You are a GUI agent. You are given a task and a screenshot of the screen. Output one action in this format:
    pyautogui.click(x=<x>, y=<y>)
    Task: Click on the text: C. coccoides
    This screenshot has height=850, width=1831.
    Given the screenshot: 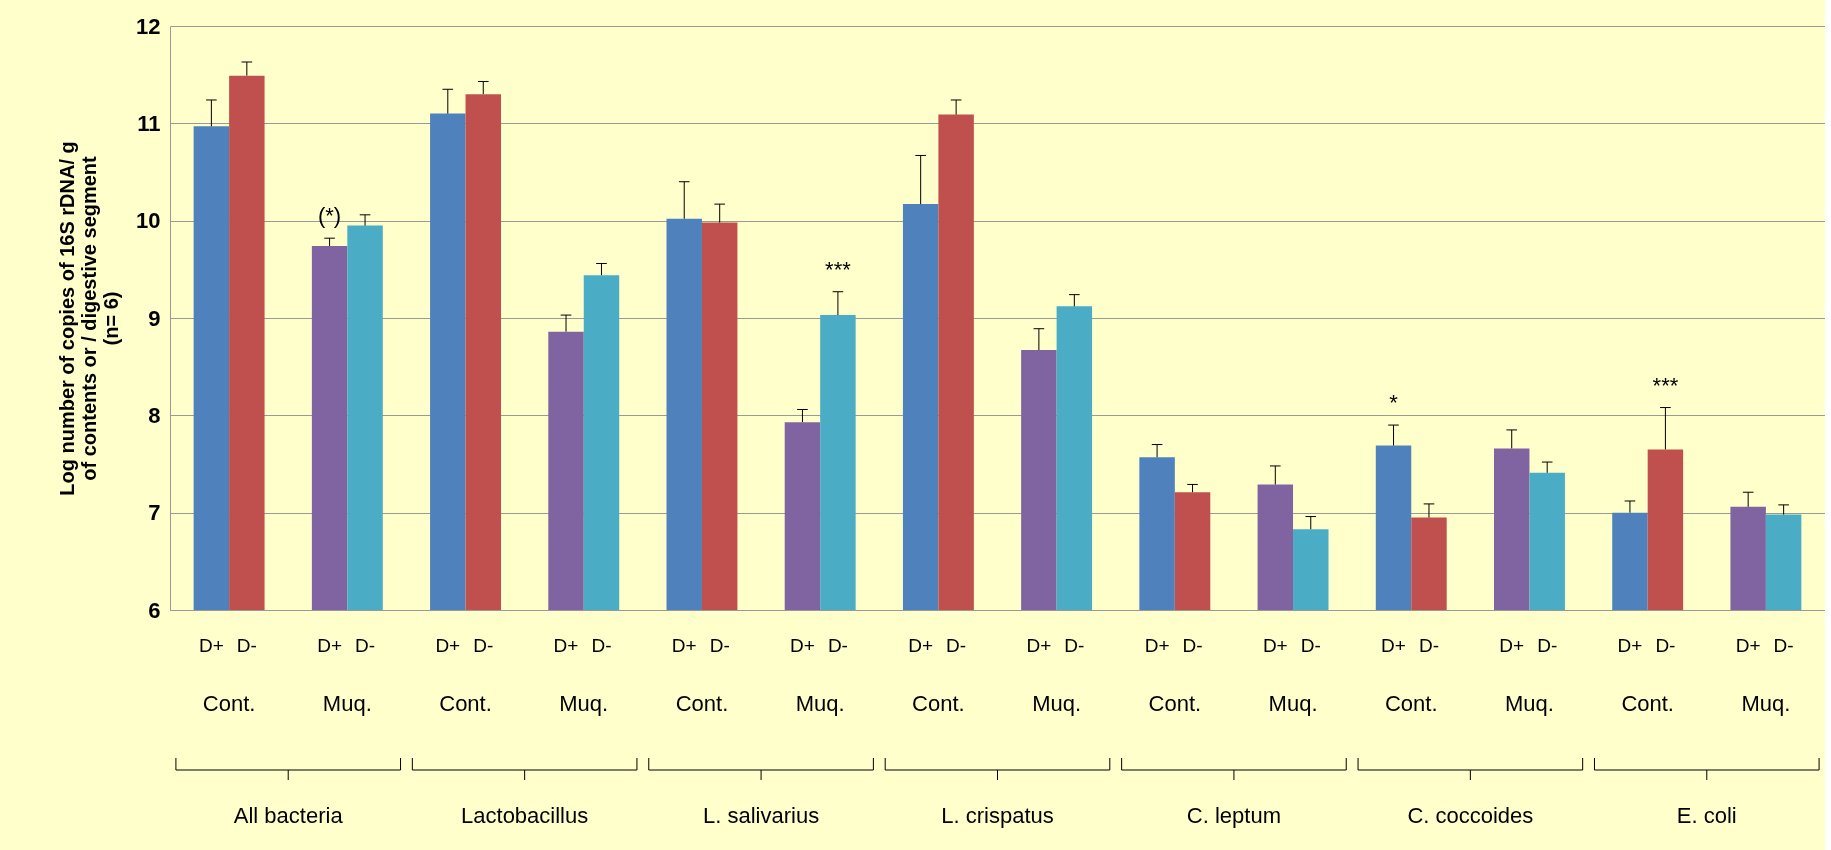 What is the action you would take?
    pyautogui.click(x=1470, y=815)
    